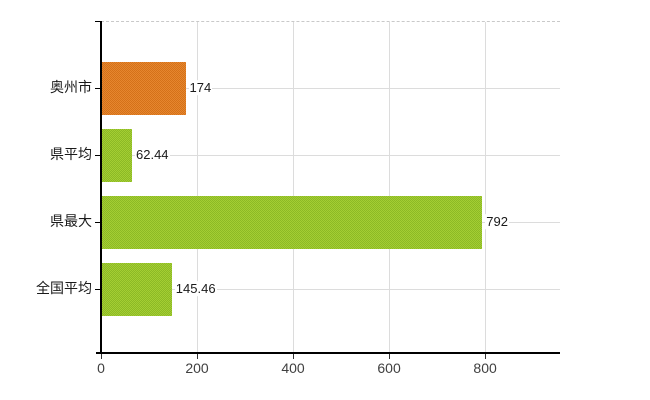 The width and height of the screenshot is (650, 400). I want to click on value-label: 62.44, so click(152, 155).